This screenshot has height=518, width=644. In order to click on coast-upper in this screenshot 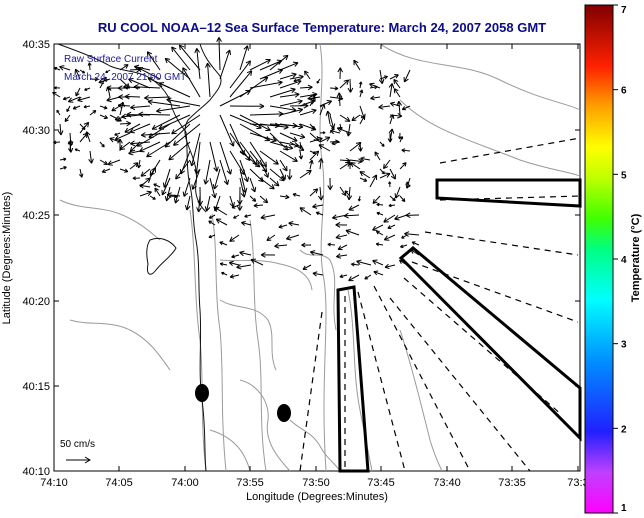, I will do `click(203, 128)`.